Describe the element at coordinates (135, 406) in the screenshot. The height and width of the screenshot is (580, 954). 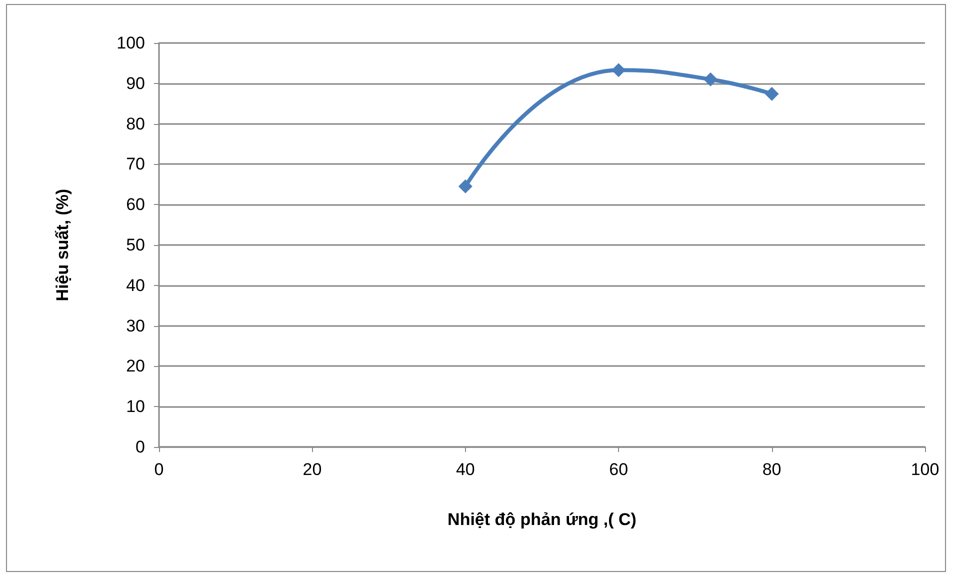
I see `y-tick-label: 10` at that location.